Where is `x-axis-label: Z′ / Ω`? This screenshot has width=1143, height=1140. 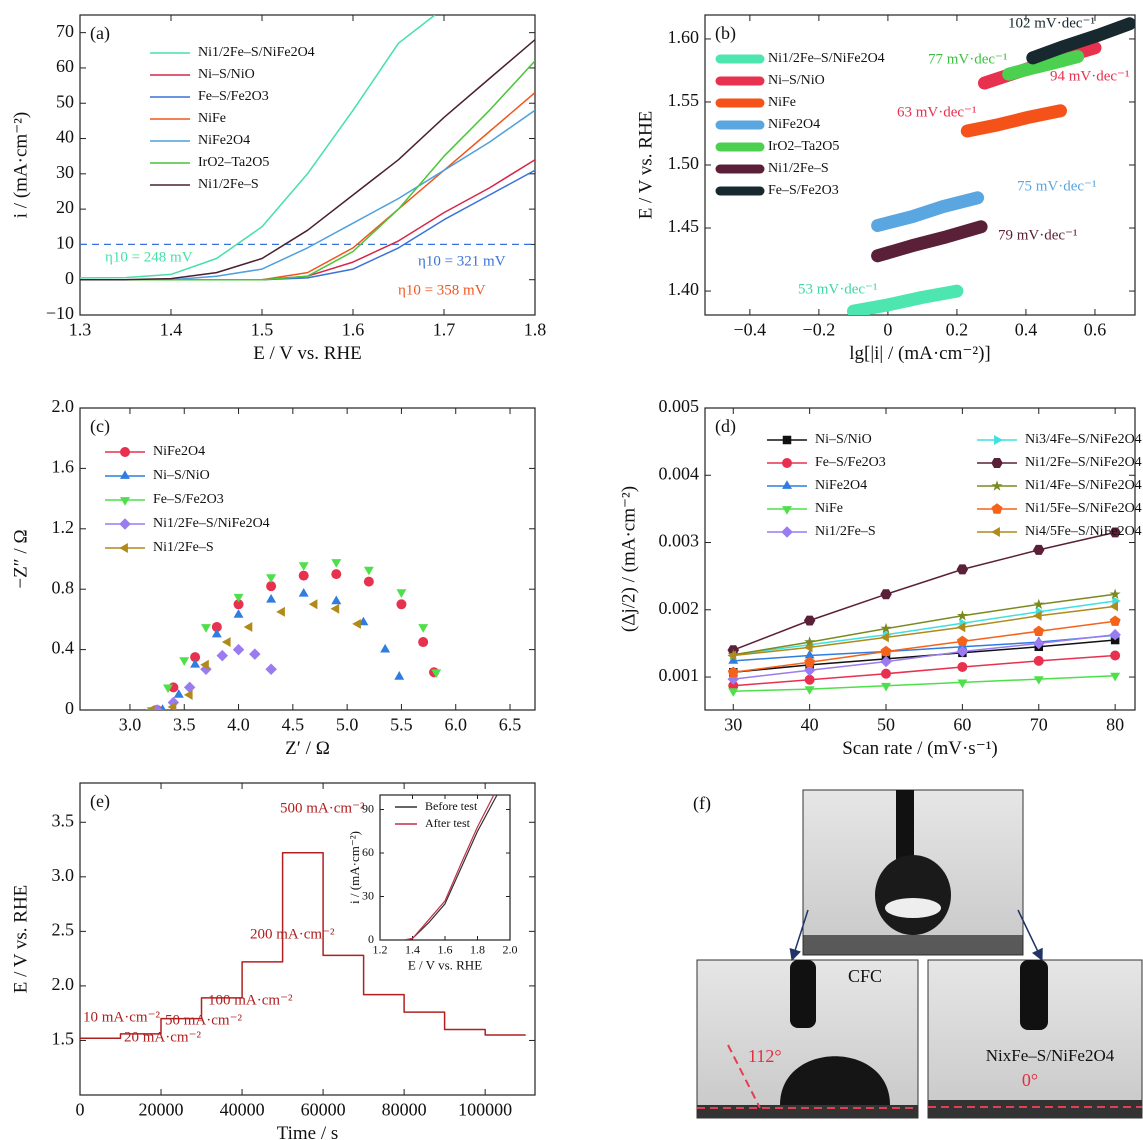
x-axis-label: Z′ / Ω is located at coordinates (307, 748).